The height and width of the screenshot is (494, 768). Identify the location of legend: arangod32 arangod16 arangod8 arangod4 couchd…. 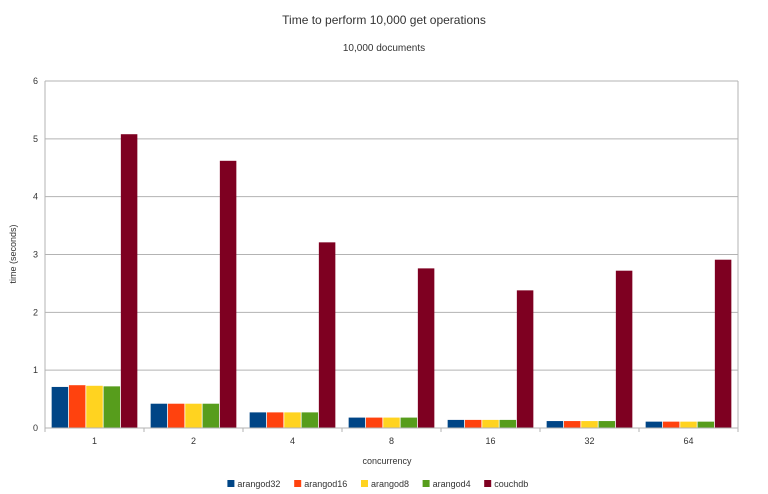
(377, 484).